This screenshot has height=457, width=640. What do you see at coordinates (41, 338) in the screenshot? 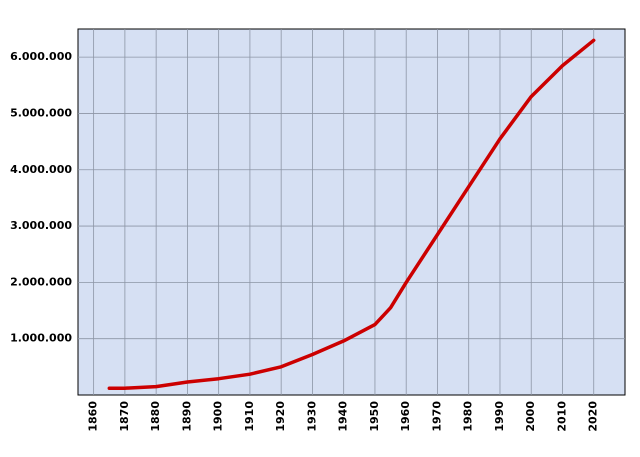
I see `y-tick-label: 1.000.000` at bounding box center [41, 338].